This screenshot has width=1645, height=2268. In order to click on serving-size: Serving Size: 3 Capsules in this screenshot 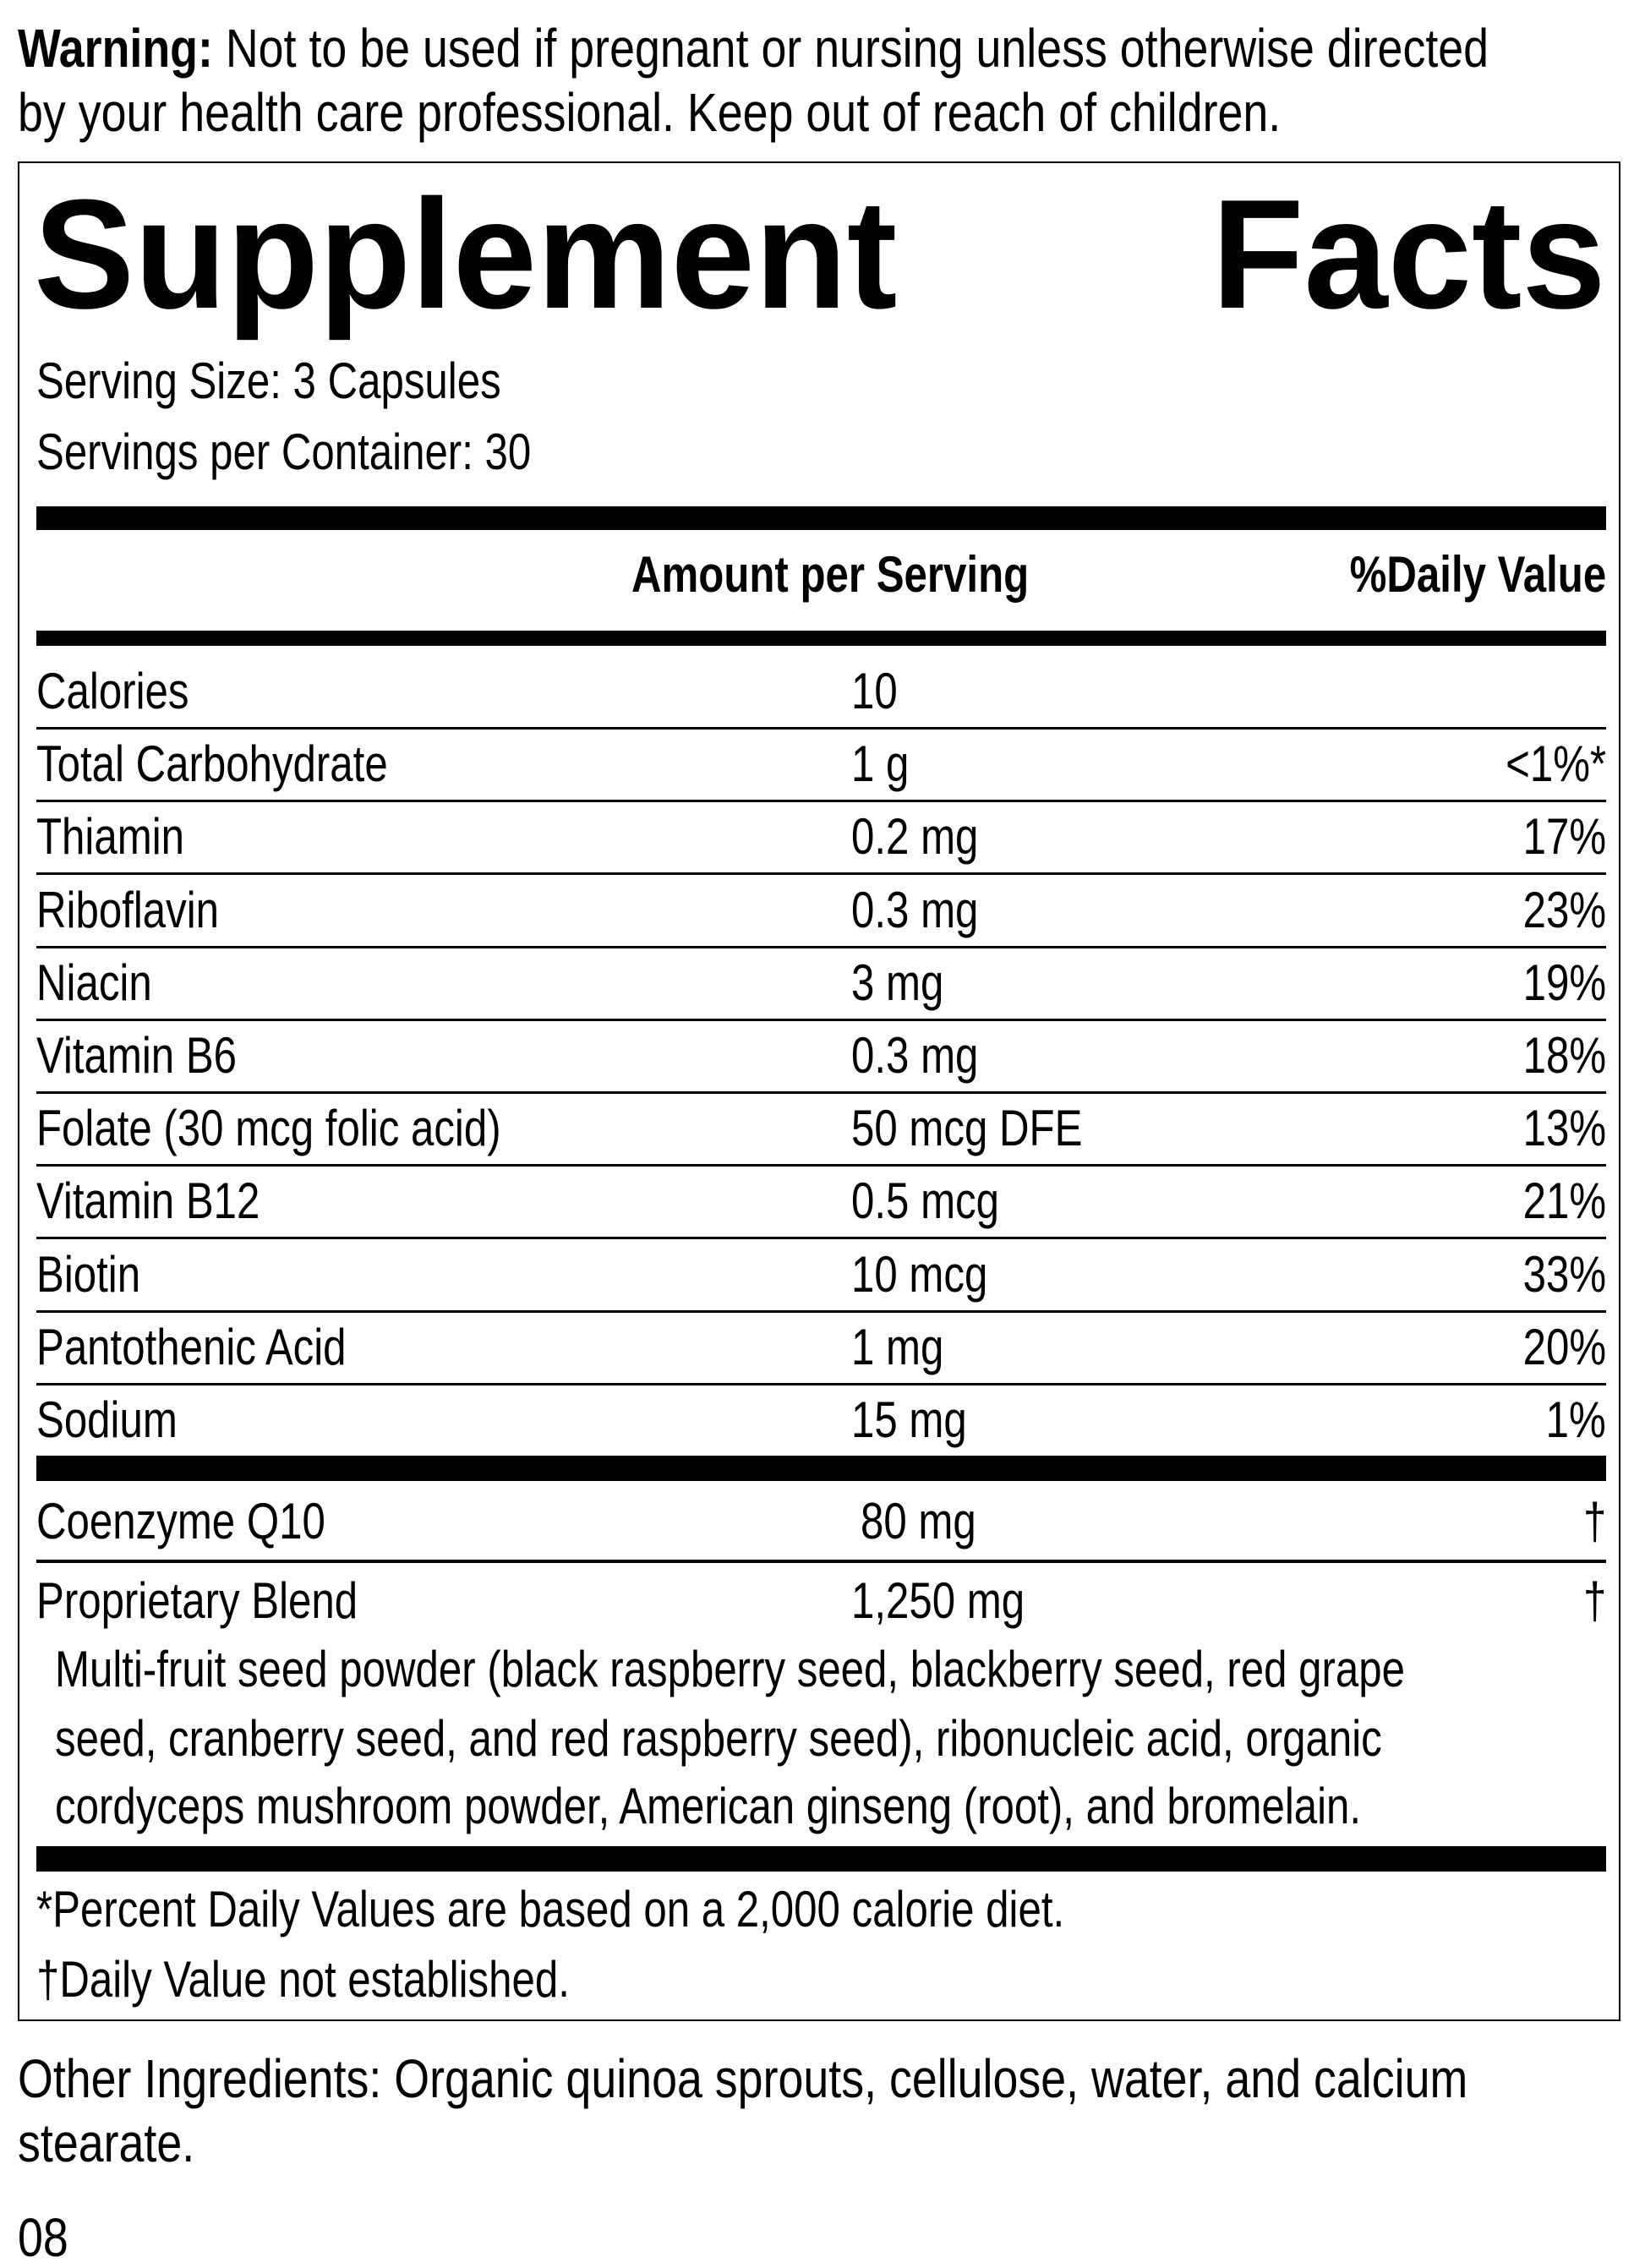, I will do `click(268, 380)`.